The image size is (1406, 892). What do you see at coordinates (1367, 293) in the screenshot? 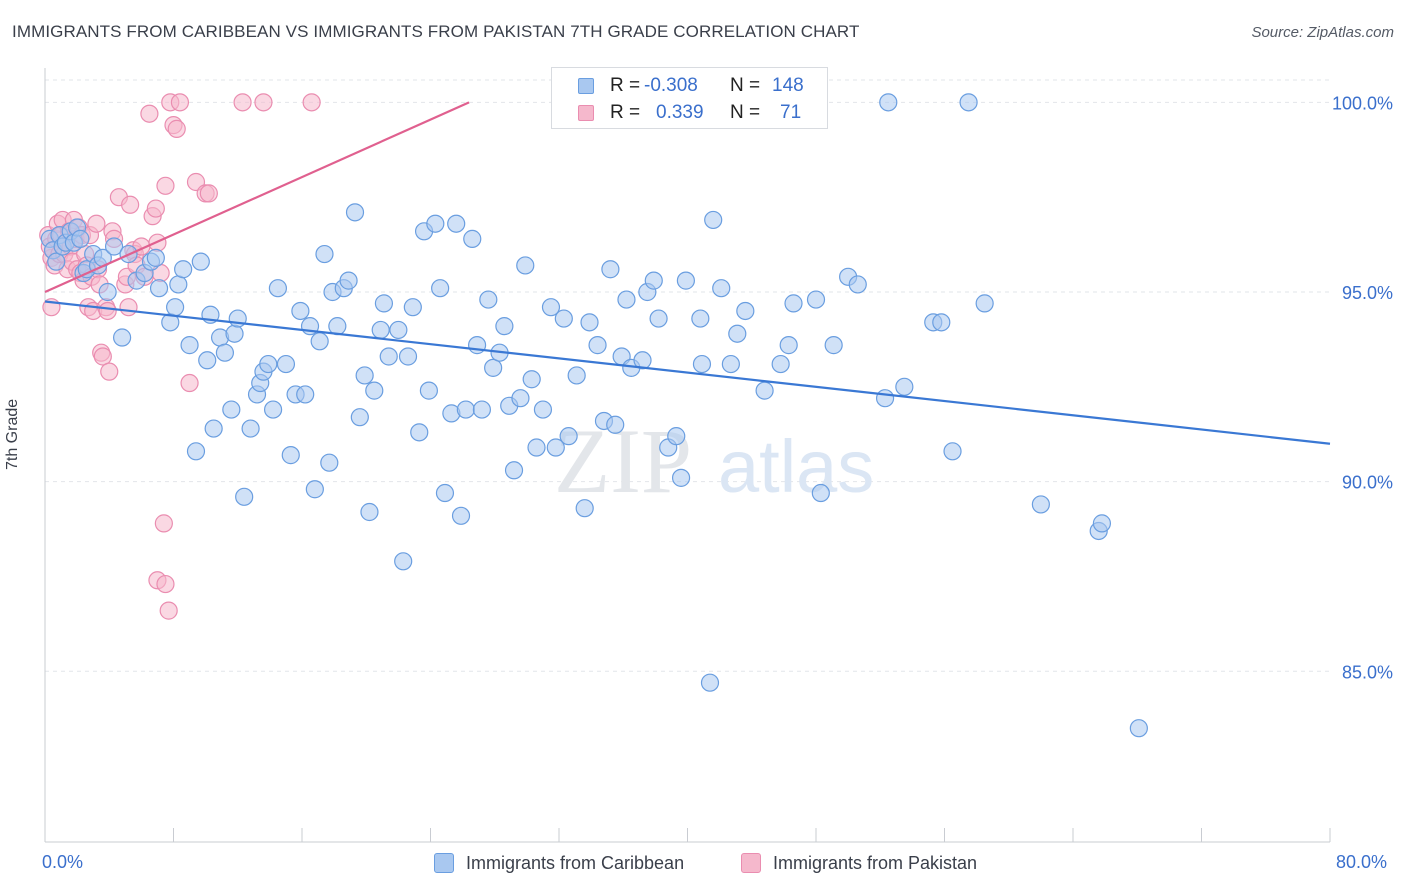
I see `y-tick-label-95: 95.0%` at bounding box center [1367, 293].